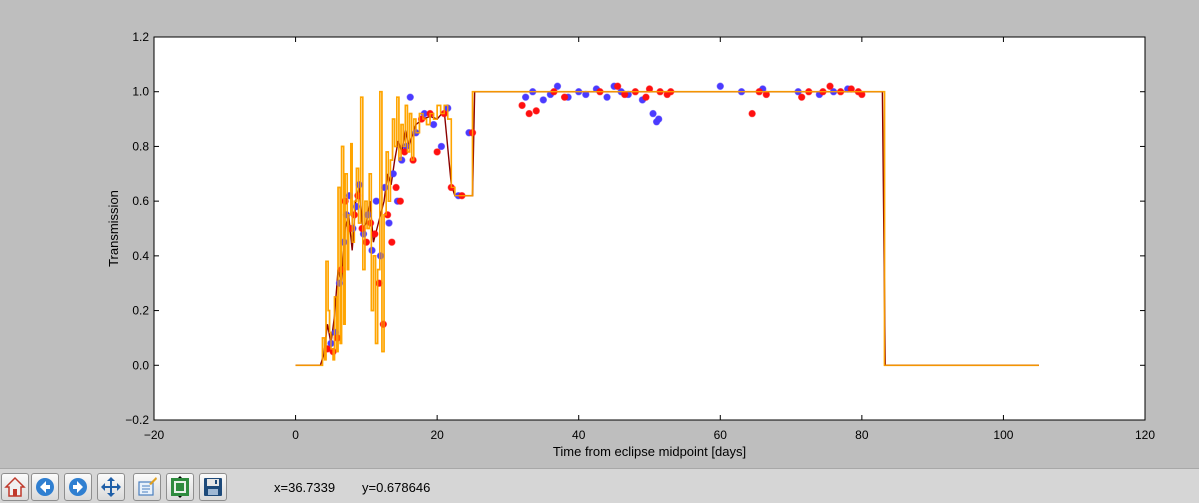 Image resolution: width=1199 pixels, height=503 pixels. I want to click on x-coordinate-readout: x=36.7339, so click(305, 487).